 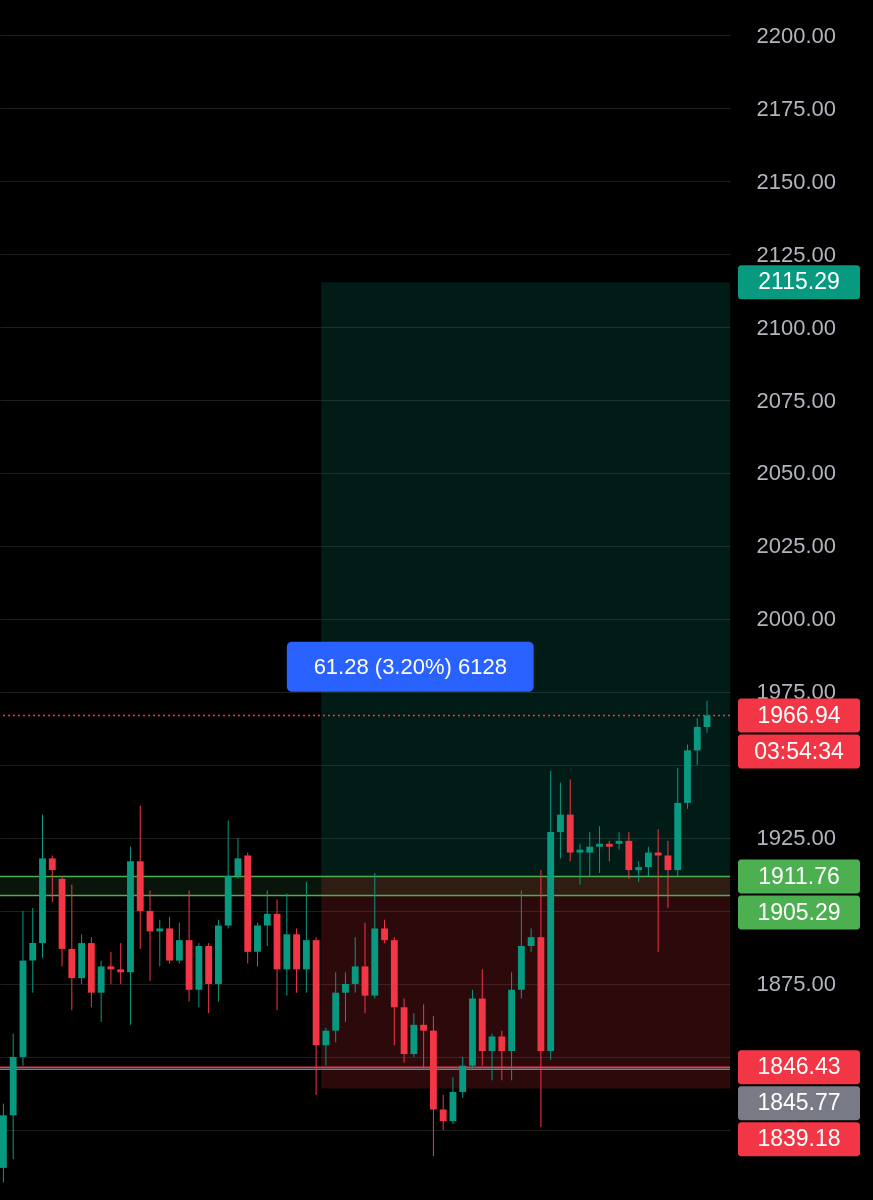 What do you see at coordinates (796, 400) in the screenshot?
I see `y-tick-label: 2075.00` at bounding box center [796, 400].